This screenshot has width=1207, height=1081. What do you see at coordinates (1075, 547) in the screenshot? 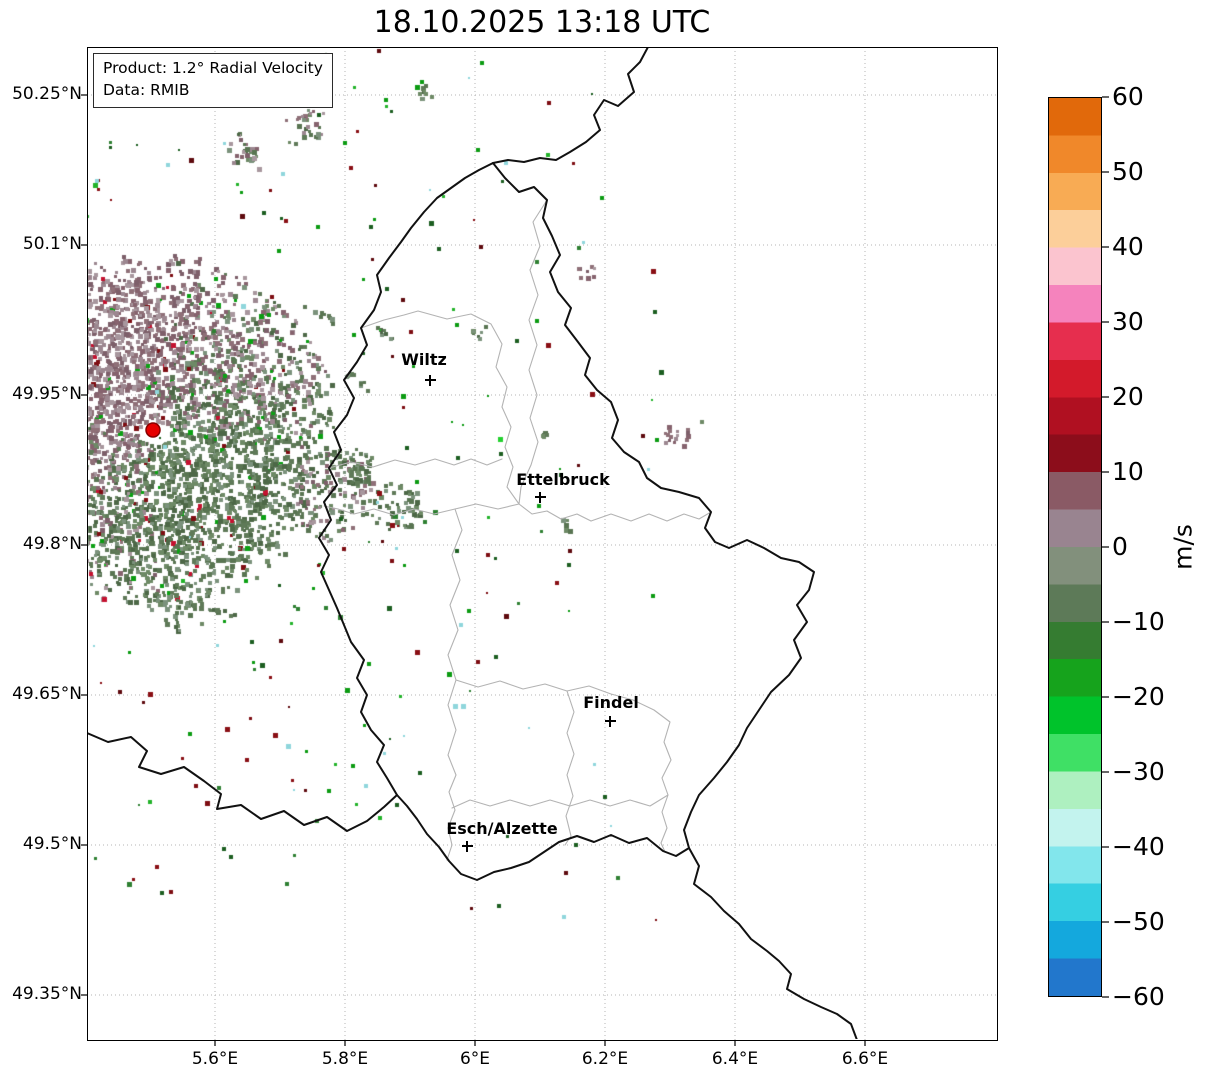
I see `colorbar` at bounding box center [1075, 547].